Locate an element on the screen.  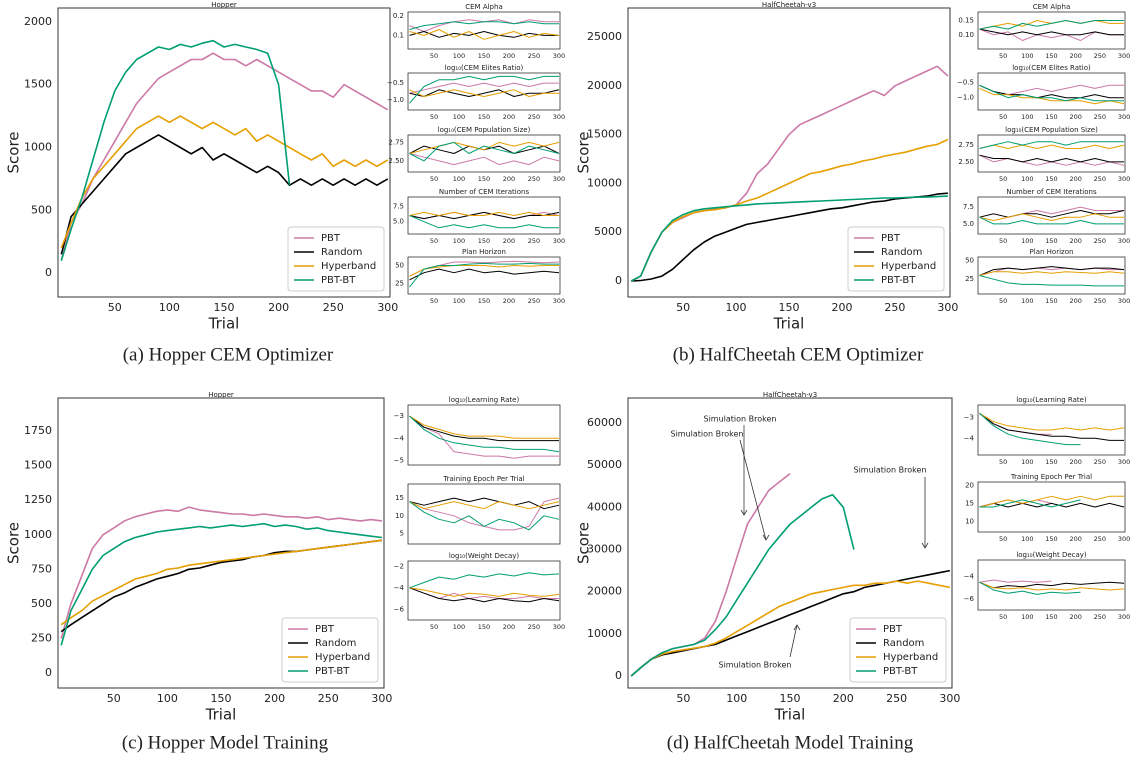
caption: (b) HalfCheetah CEM Optimizer is located at coordinates (798, 354).